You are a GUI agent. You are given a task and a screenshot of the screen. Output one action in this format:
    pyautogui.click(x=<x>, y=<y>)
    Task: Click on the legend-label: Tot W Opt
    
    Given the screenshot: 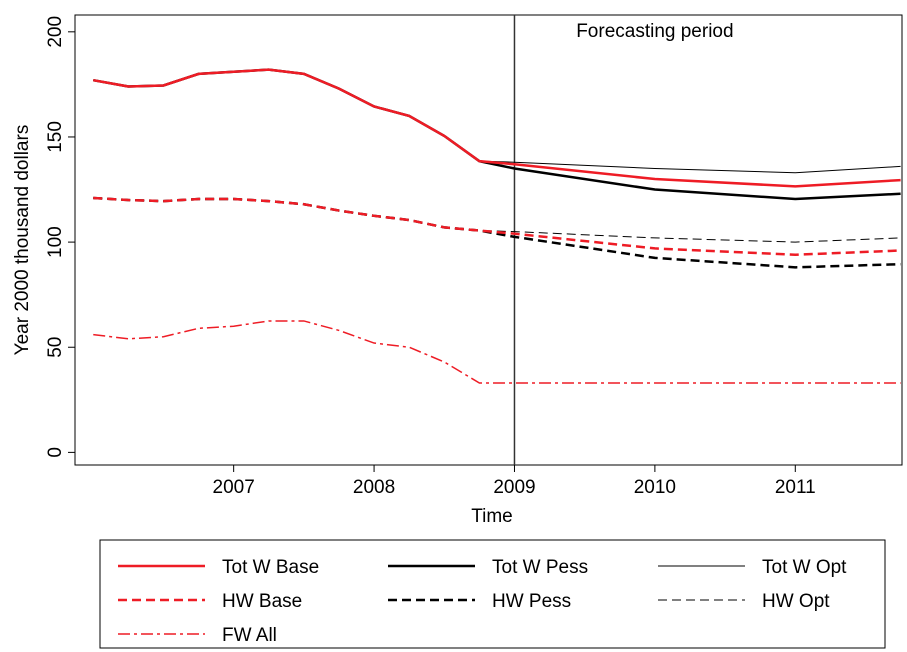 What is the action you would take?
    pyautogui.click(x=804, y=567)
    